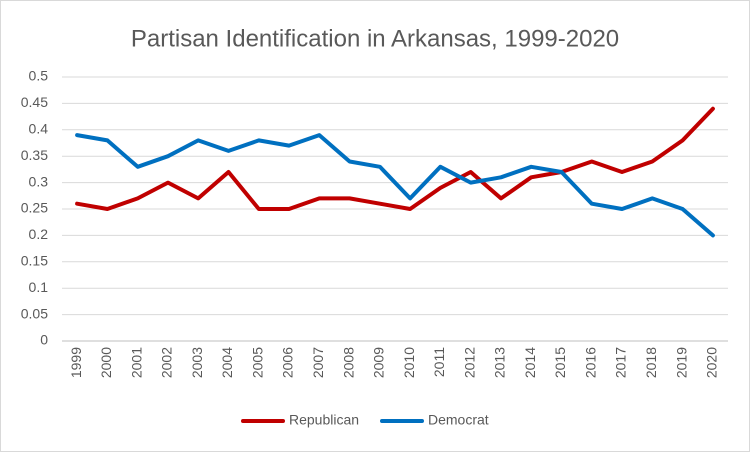  Describe the element at coordinates (106, 362) in the screenshot. I see `x-tick-label: 2000` at that location.